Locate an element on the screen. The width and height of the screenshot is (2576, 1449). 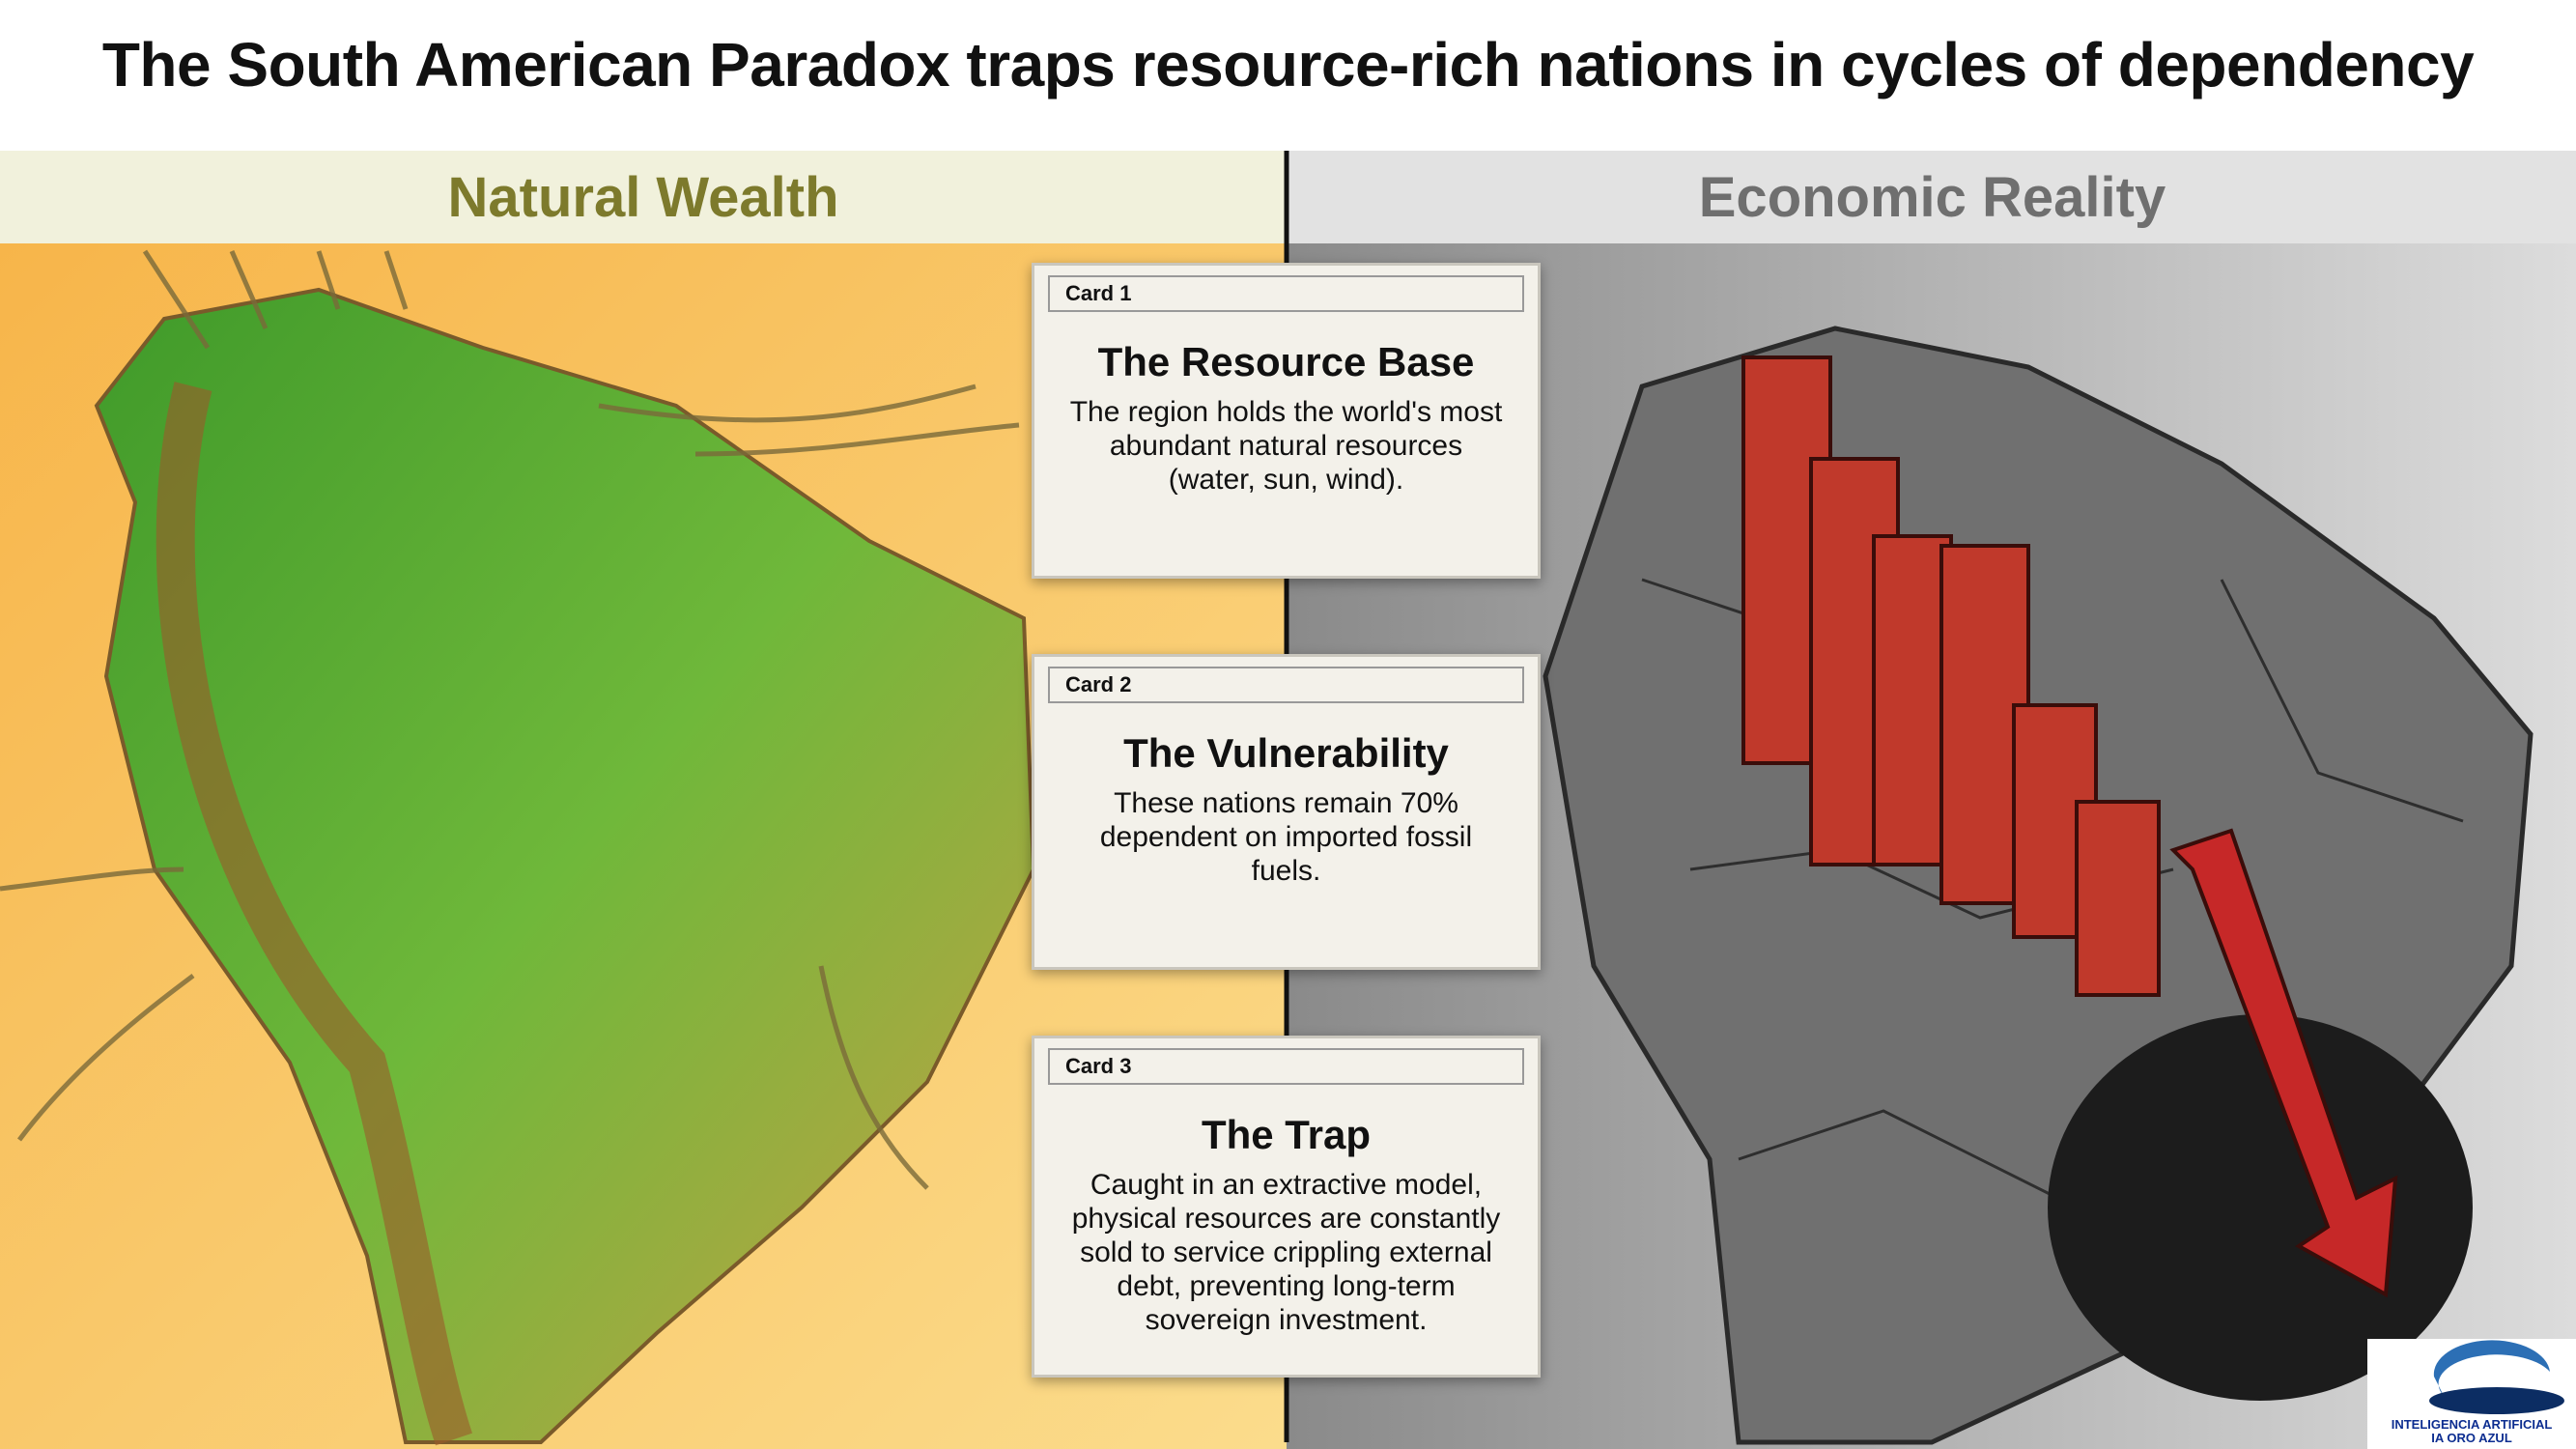
logo-line: INTELIGENCIA ARTIFICIAL is located at coordinates (2472, 1424).